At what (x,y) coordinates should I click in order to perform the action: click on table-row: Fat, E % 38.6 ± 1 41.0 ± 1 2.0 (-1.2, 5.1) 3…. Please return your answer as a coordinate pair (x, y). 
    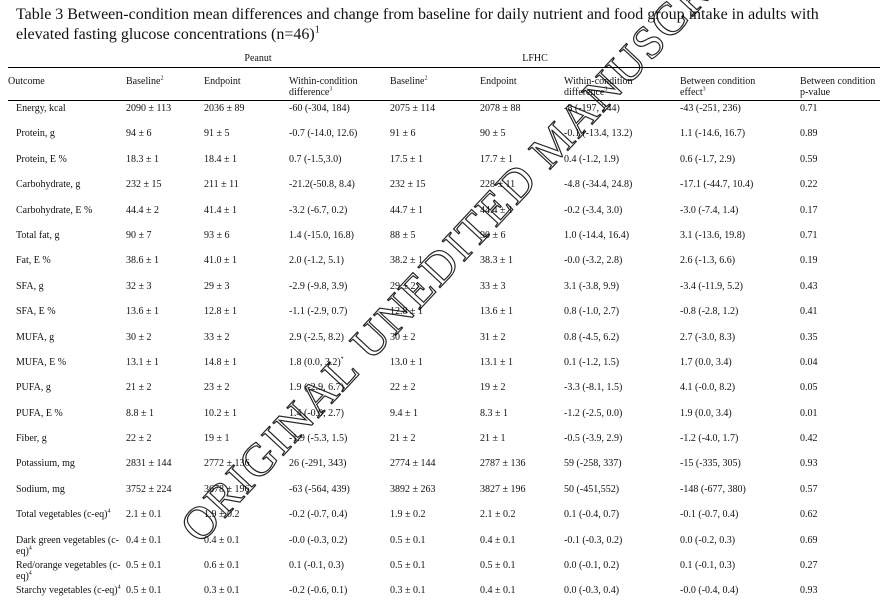
    Looking at the image, I should click on (444, 265).